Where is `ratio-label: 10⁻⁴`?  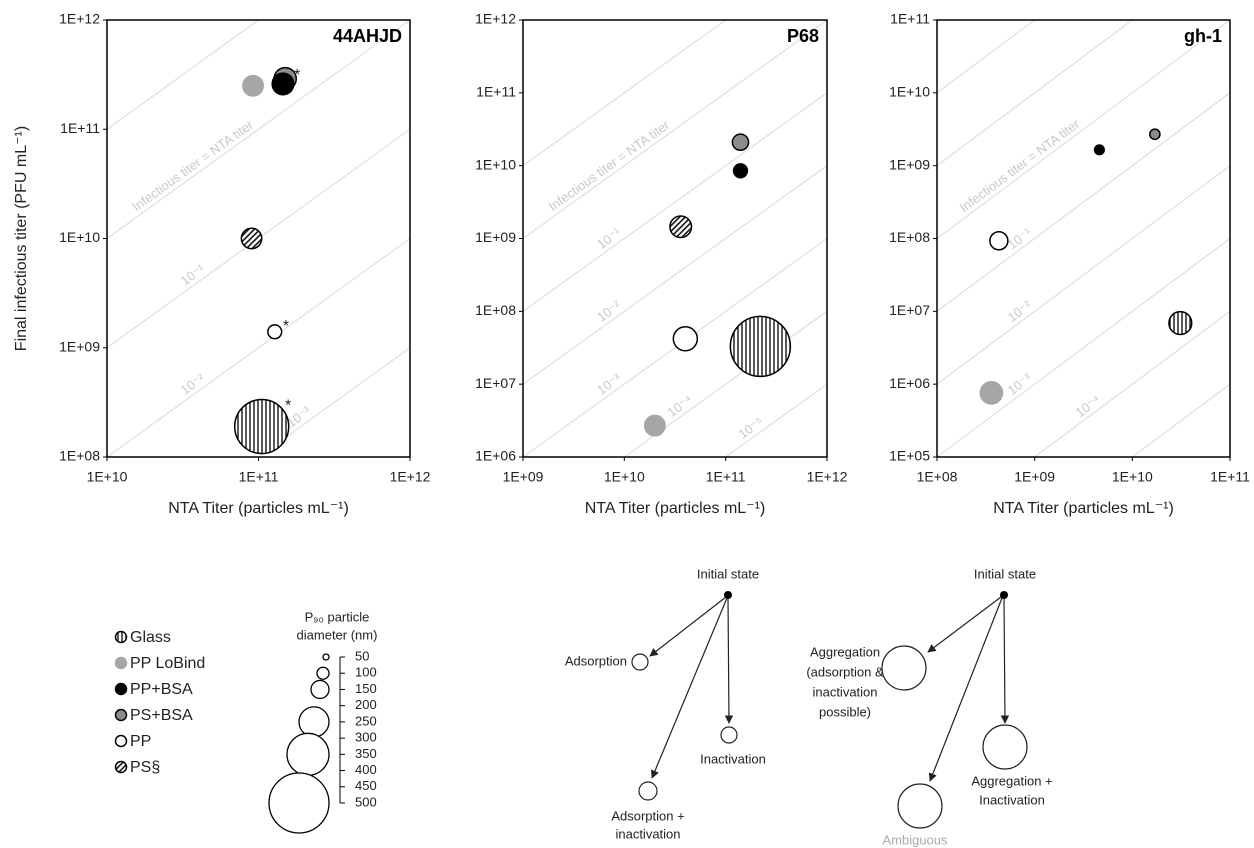
ratio-label: 10⁻⁴ is located at coordinates (1088, 406).